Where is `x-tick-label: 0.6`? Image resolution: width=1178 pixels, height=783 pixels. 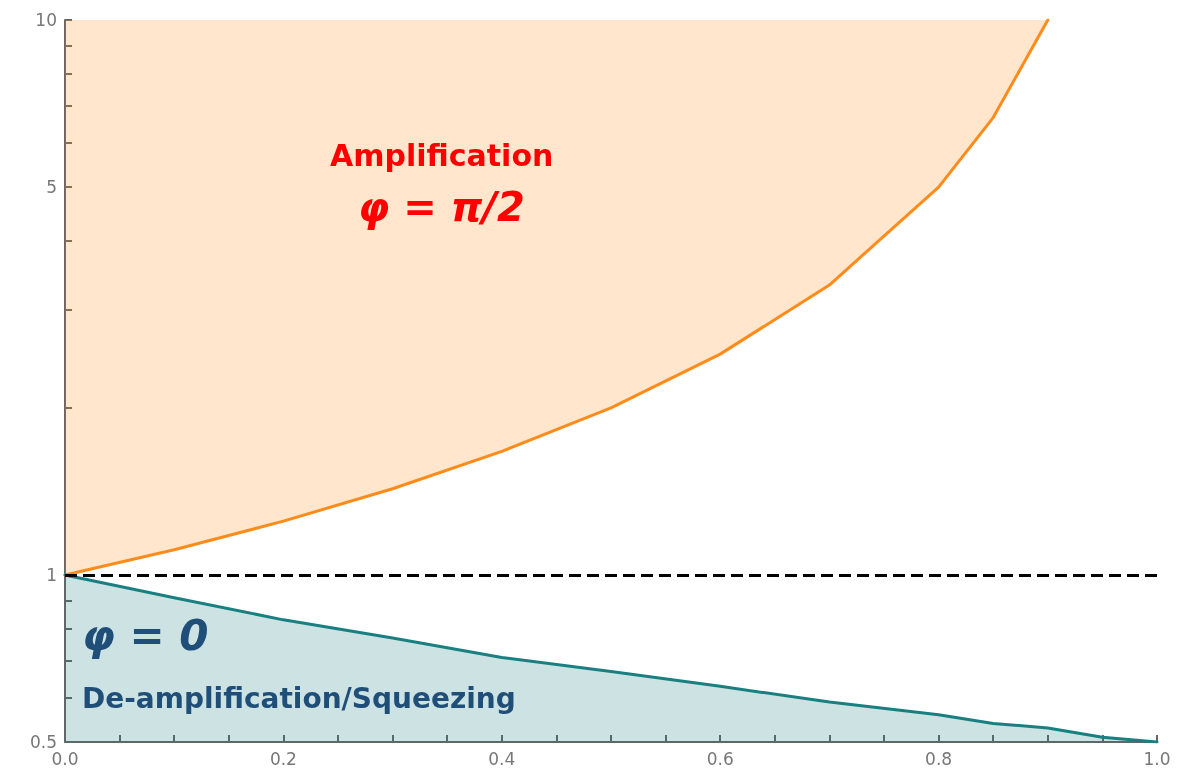
x-tick-label: 0.6 is located at coordinates (720, 758).